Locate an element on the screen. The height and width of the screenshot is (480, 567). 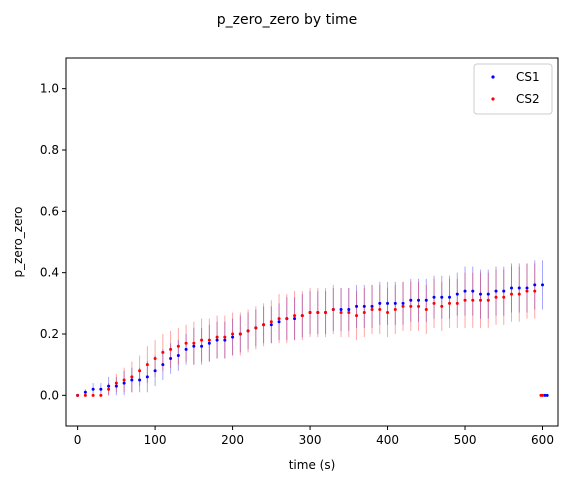
legend-label-cs1: CS1 is located at coordinates (528, 77).